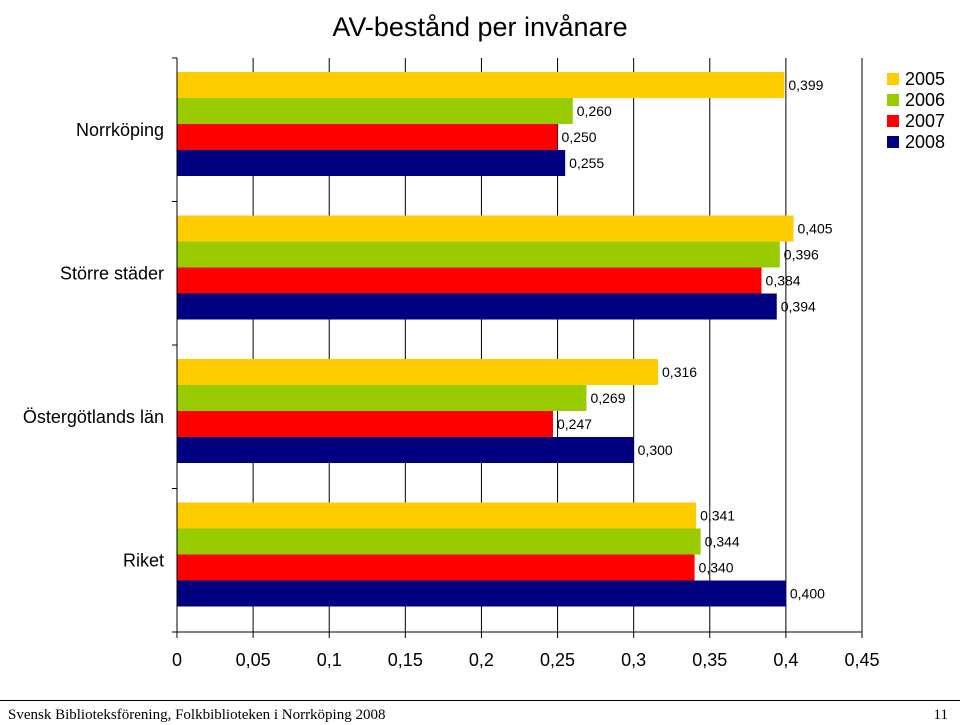 The height and width of the screenshot is (725, 960). I want to click on data-label: 0,384, so click(783, 281).